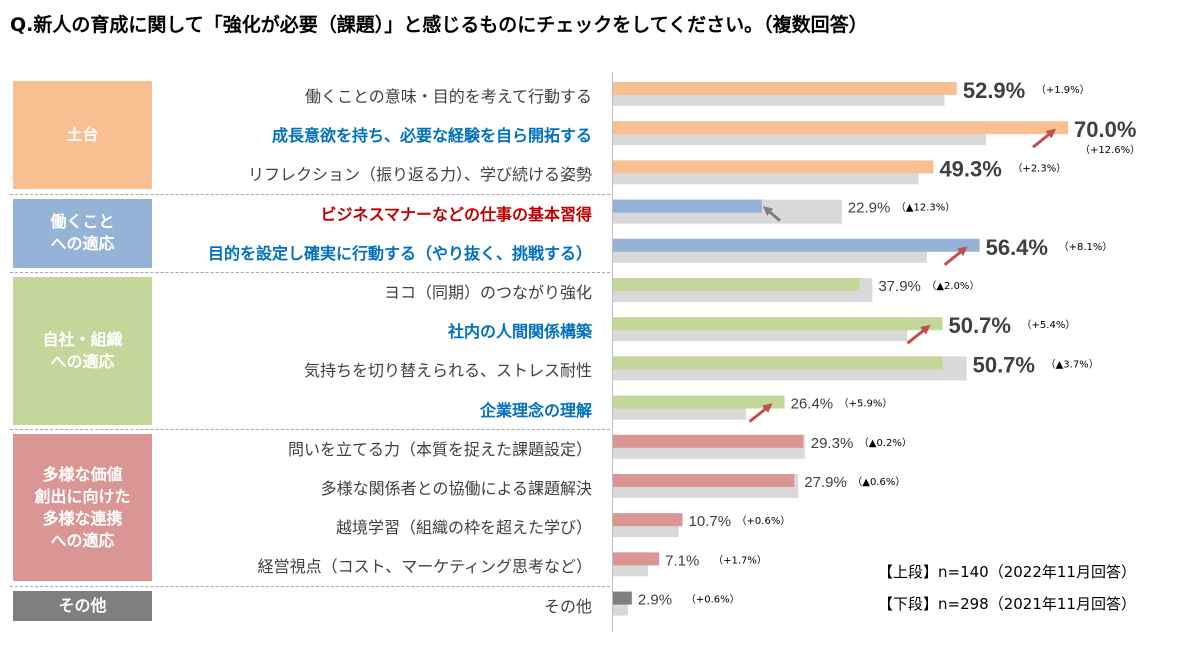  What do you see at coordinates (1017, 247) in the screenshot?
I see `value-label: 56.4%` at bounding box center [1017, 247].